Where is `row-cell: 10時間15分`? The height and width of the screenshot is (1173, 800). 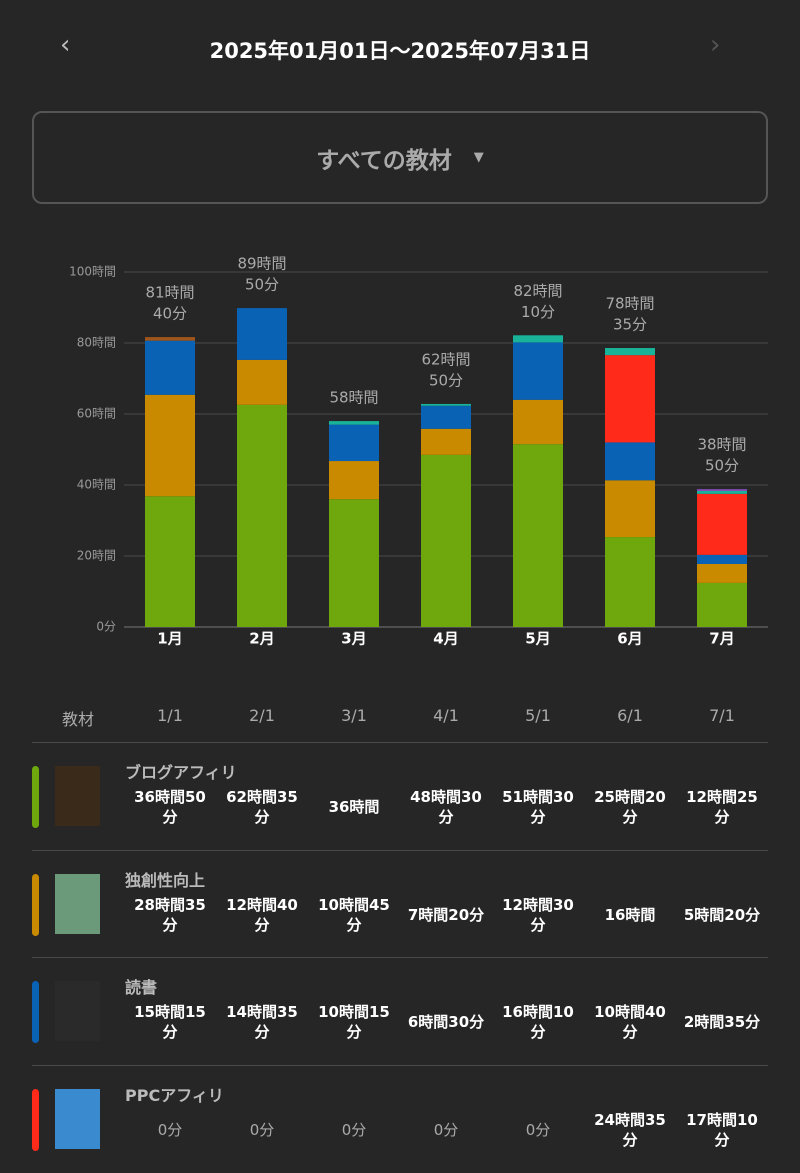
row-cell: 10時間15分 is located at coordinates (354, 1022).